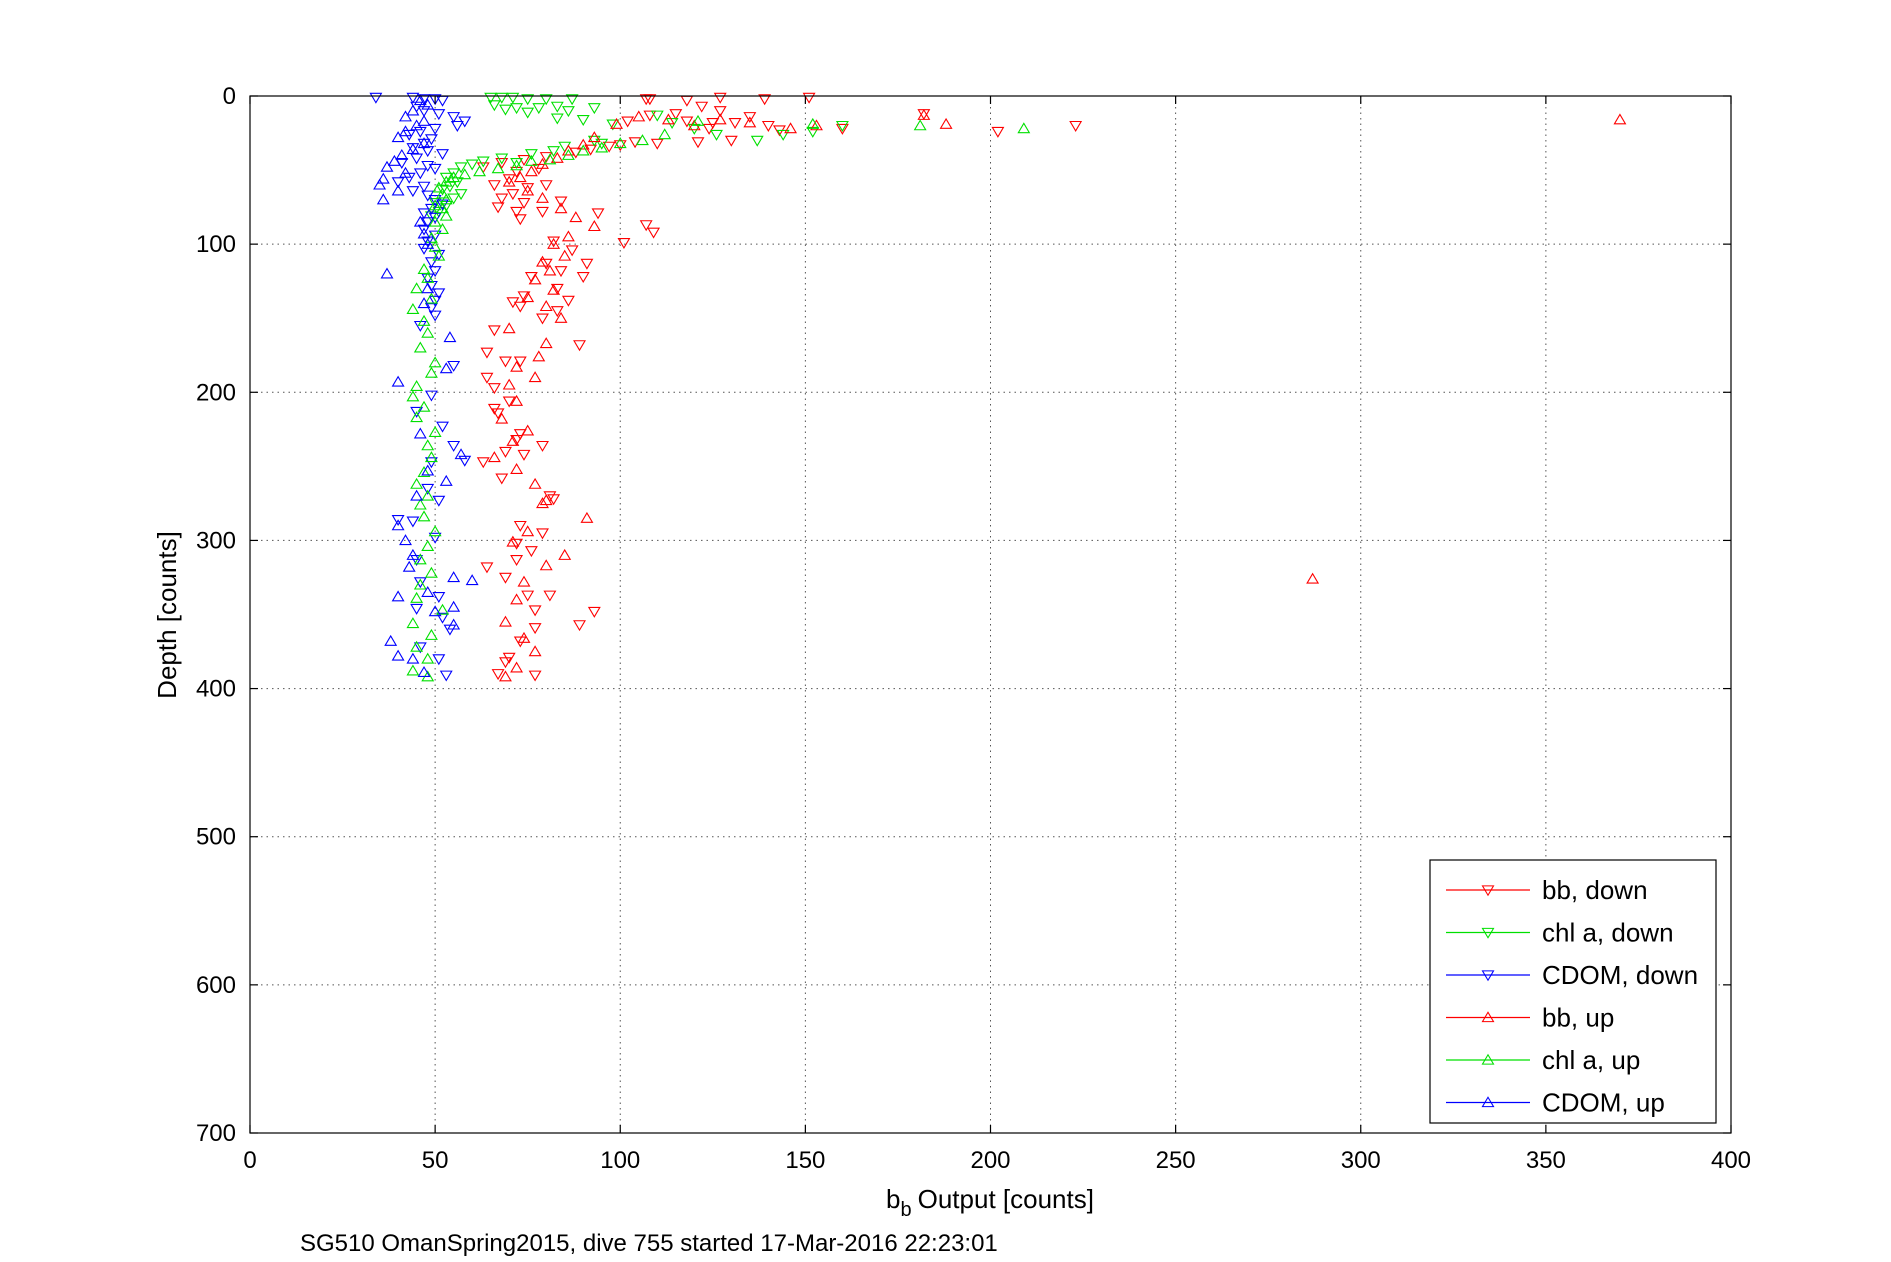 Image resolution: width=1891 pixels, height=1262 pixels. Describe the element at coordinates (249, 1160) in the screenshot. I see `x-tick-label: 0` at that location.